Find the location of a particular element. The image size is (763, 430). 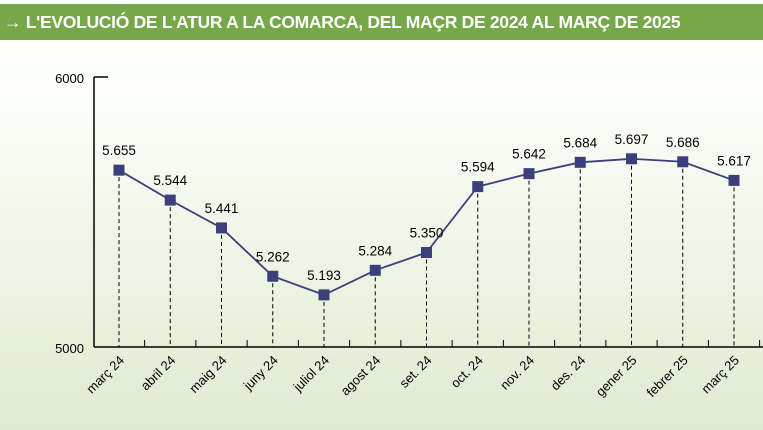

data-label: 5.193 is located at coordinates (324, 275).